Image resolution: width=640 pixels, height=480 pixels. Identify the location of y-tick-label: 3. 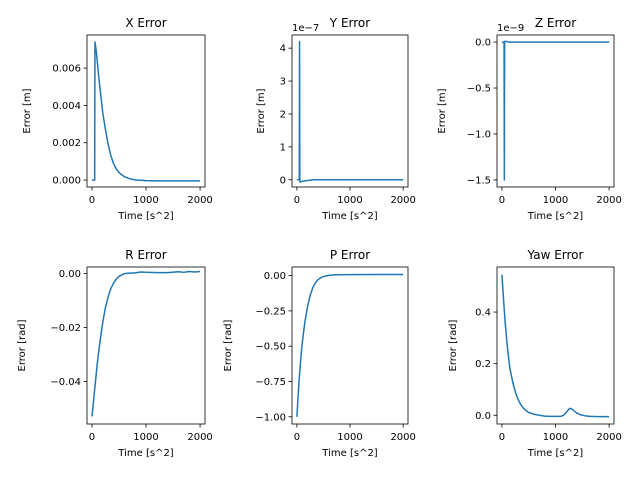
(283, 82).